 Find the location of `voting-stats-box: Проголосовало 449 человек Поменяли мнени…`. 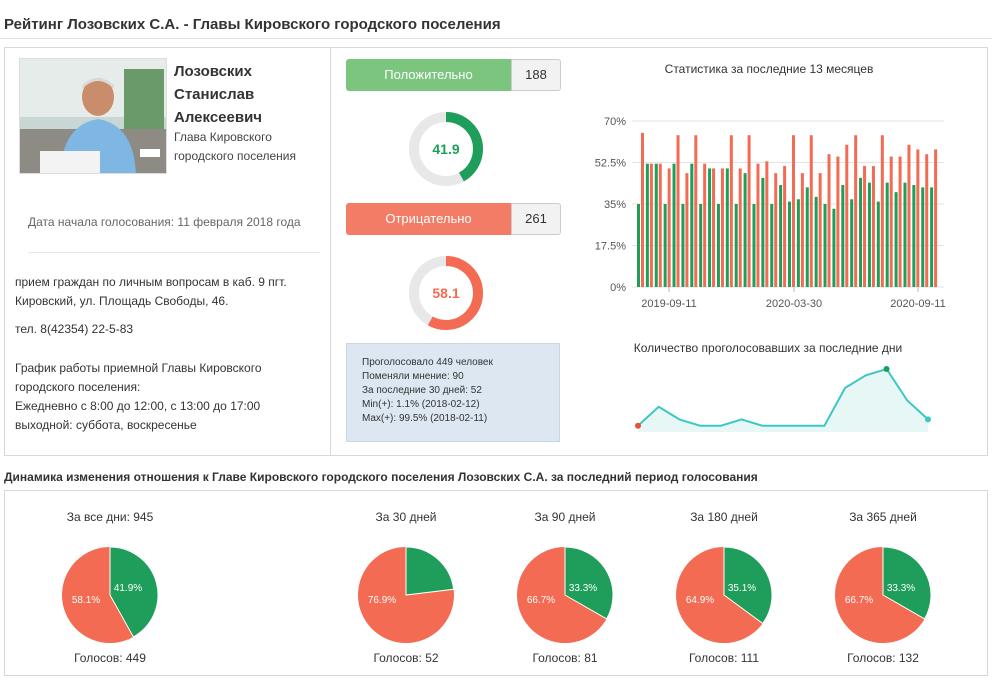

voting-stats-box: Проголосовало 449 человек Поменяли мнени… is located at coordinates (453, 392).